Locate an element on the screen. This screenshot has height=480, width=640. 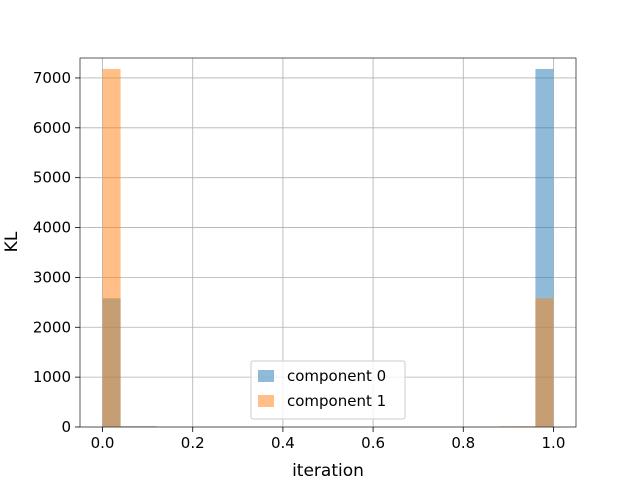
y-tick-label: 4000 is located at coordinates (52, 228).